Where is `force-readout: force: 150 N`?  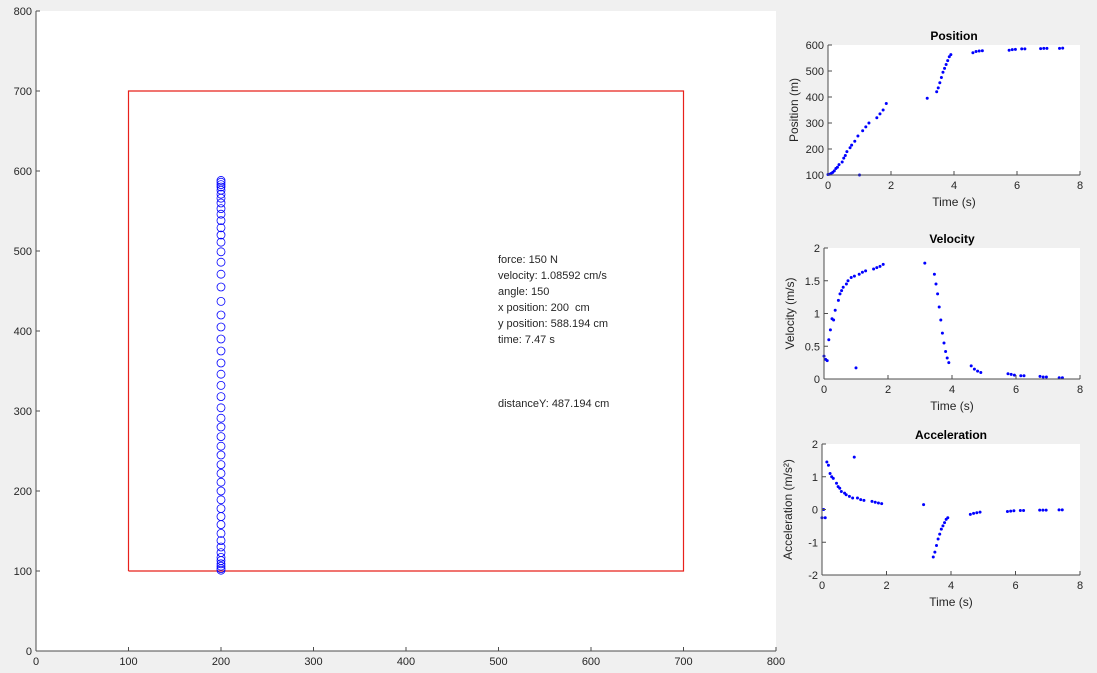 force-readout: force: 150 N is located at coordinates (528, 260).